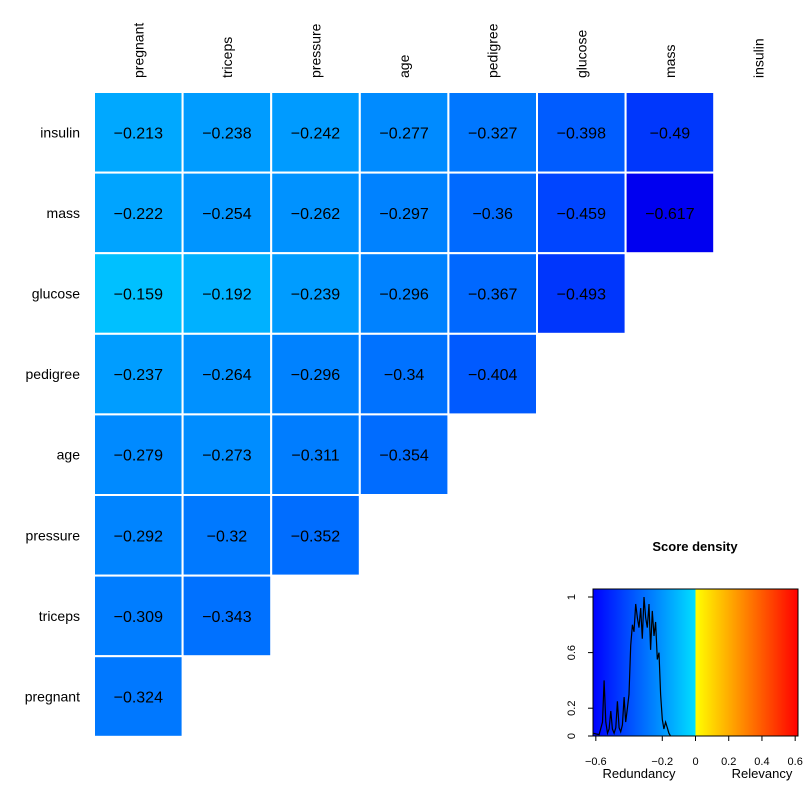 This screenshot has width=808, height=792. What do you see at coordinates (759, 58) in the screenshot?
I see `column-label-insulin: insulin` at bounding box center [759, 58].